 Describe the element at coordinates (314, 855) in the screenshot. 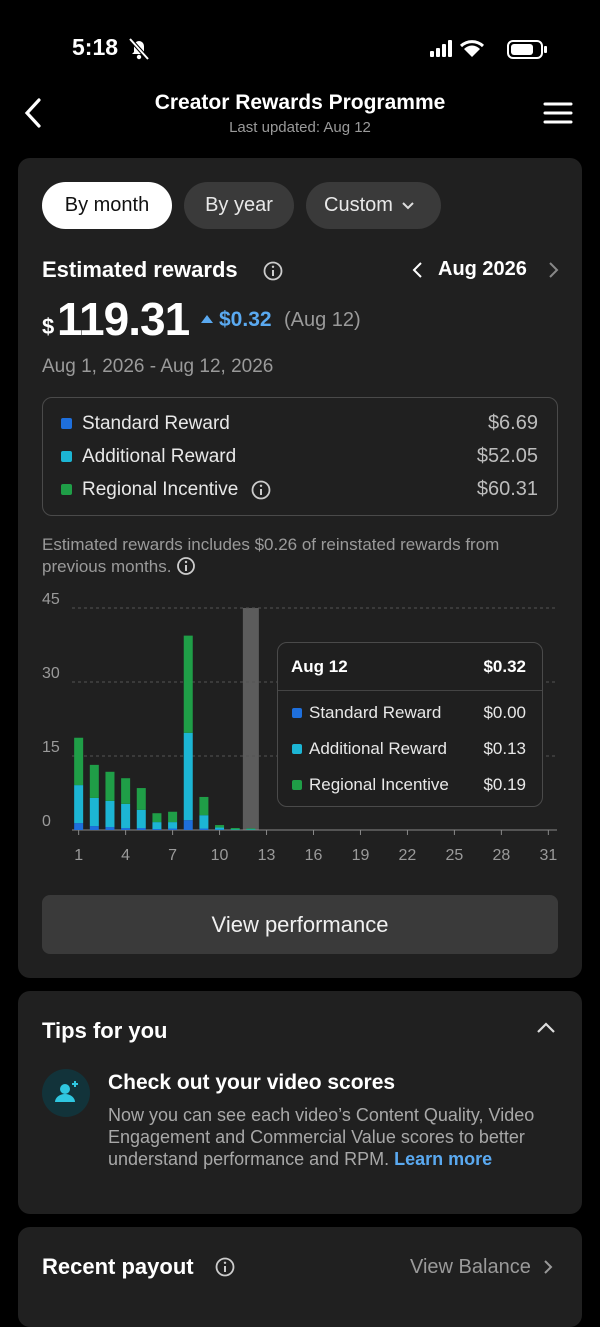

I see `x-tick-label: 16` at that location.